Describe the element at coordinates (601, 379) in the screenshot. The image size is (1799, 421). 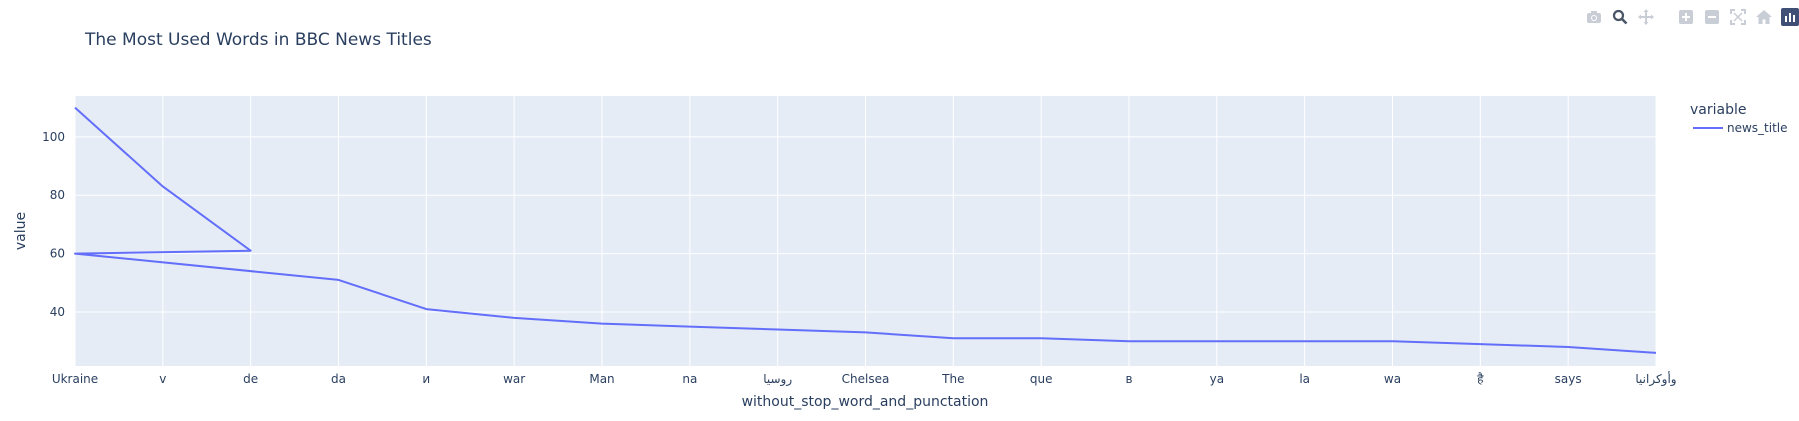
I see `x-tick-label: Man` at that location.